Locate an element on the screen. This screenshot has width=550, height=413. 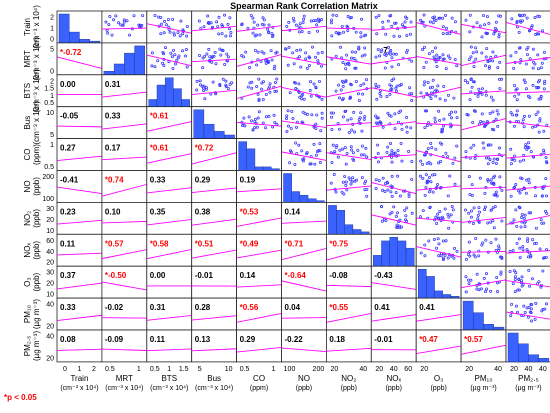
y-tick-label: 40 is located at coordinates (50, 337).